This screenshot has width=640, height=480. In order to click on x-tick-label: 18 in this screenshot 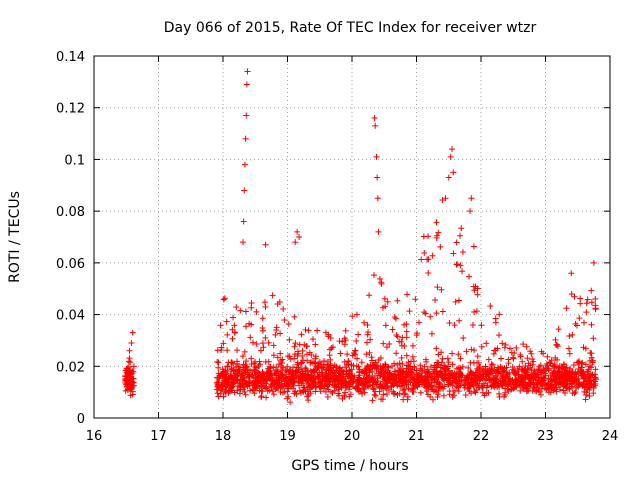, I will do `click(223, 436)`.